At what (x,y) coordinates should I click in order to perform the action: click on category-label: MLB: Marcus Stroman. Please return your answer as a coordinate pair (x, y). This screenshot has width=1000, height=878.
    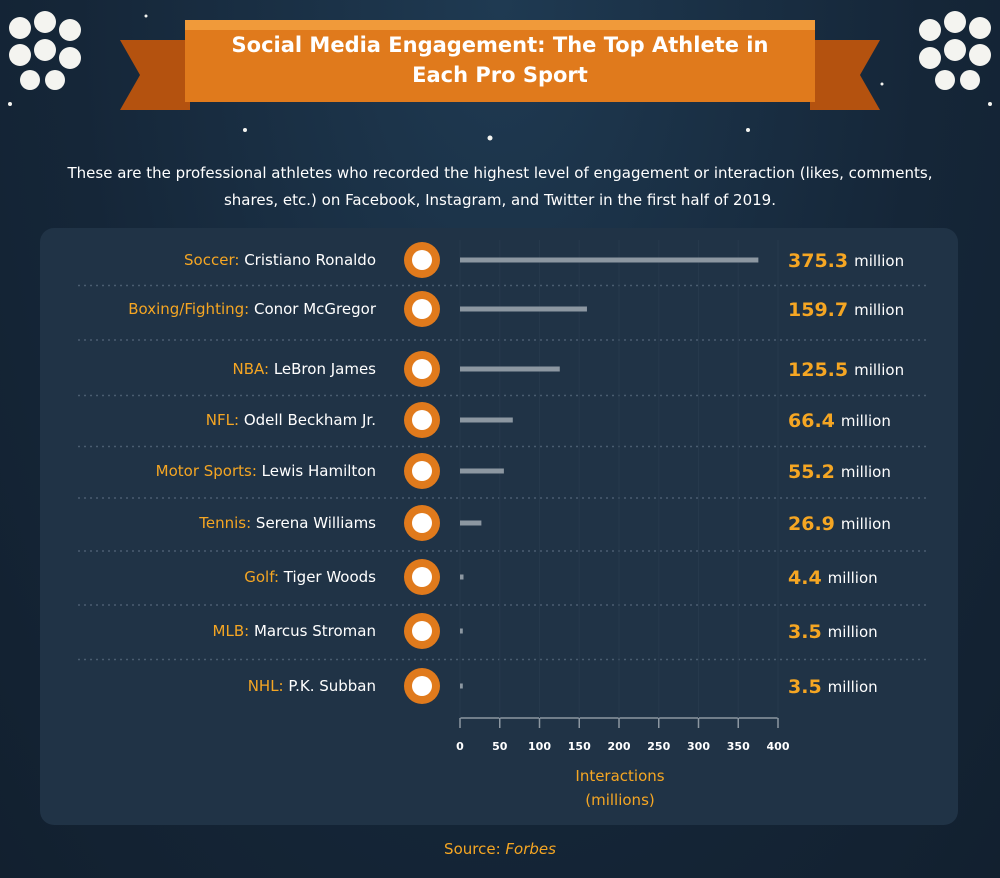
    Looking at the image, I should click on (294, 631).